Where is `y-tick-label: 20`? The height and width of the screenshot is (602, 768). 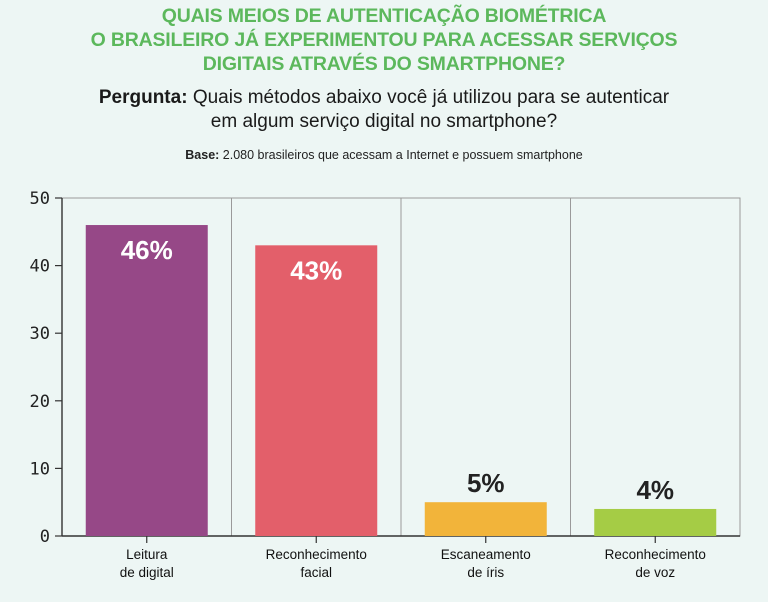 y-tick-label: 20 is located at coordinates (40, 402).